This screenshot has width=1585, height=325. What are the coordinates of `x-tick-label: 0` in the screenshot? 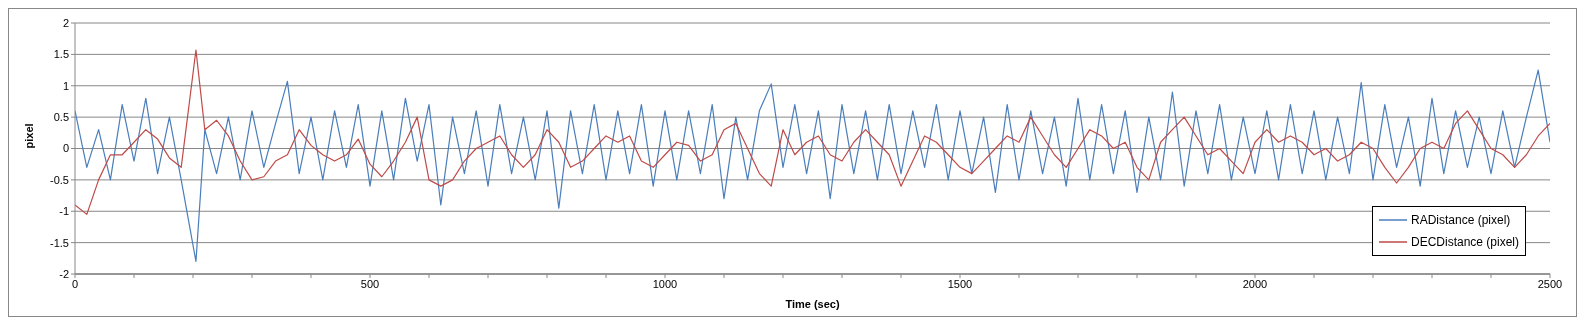 It's located at (75, 283).